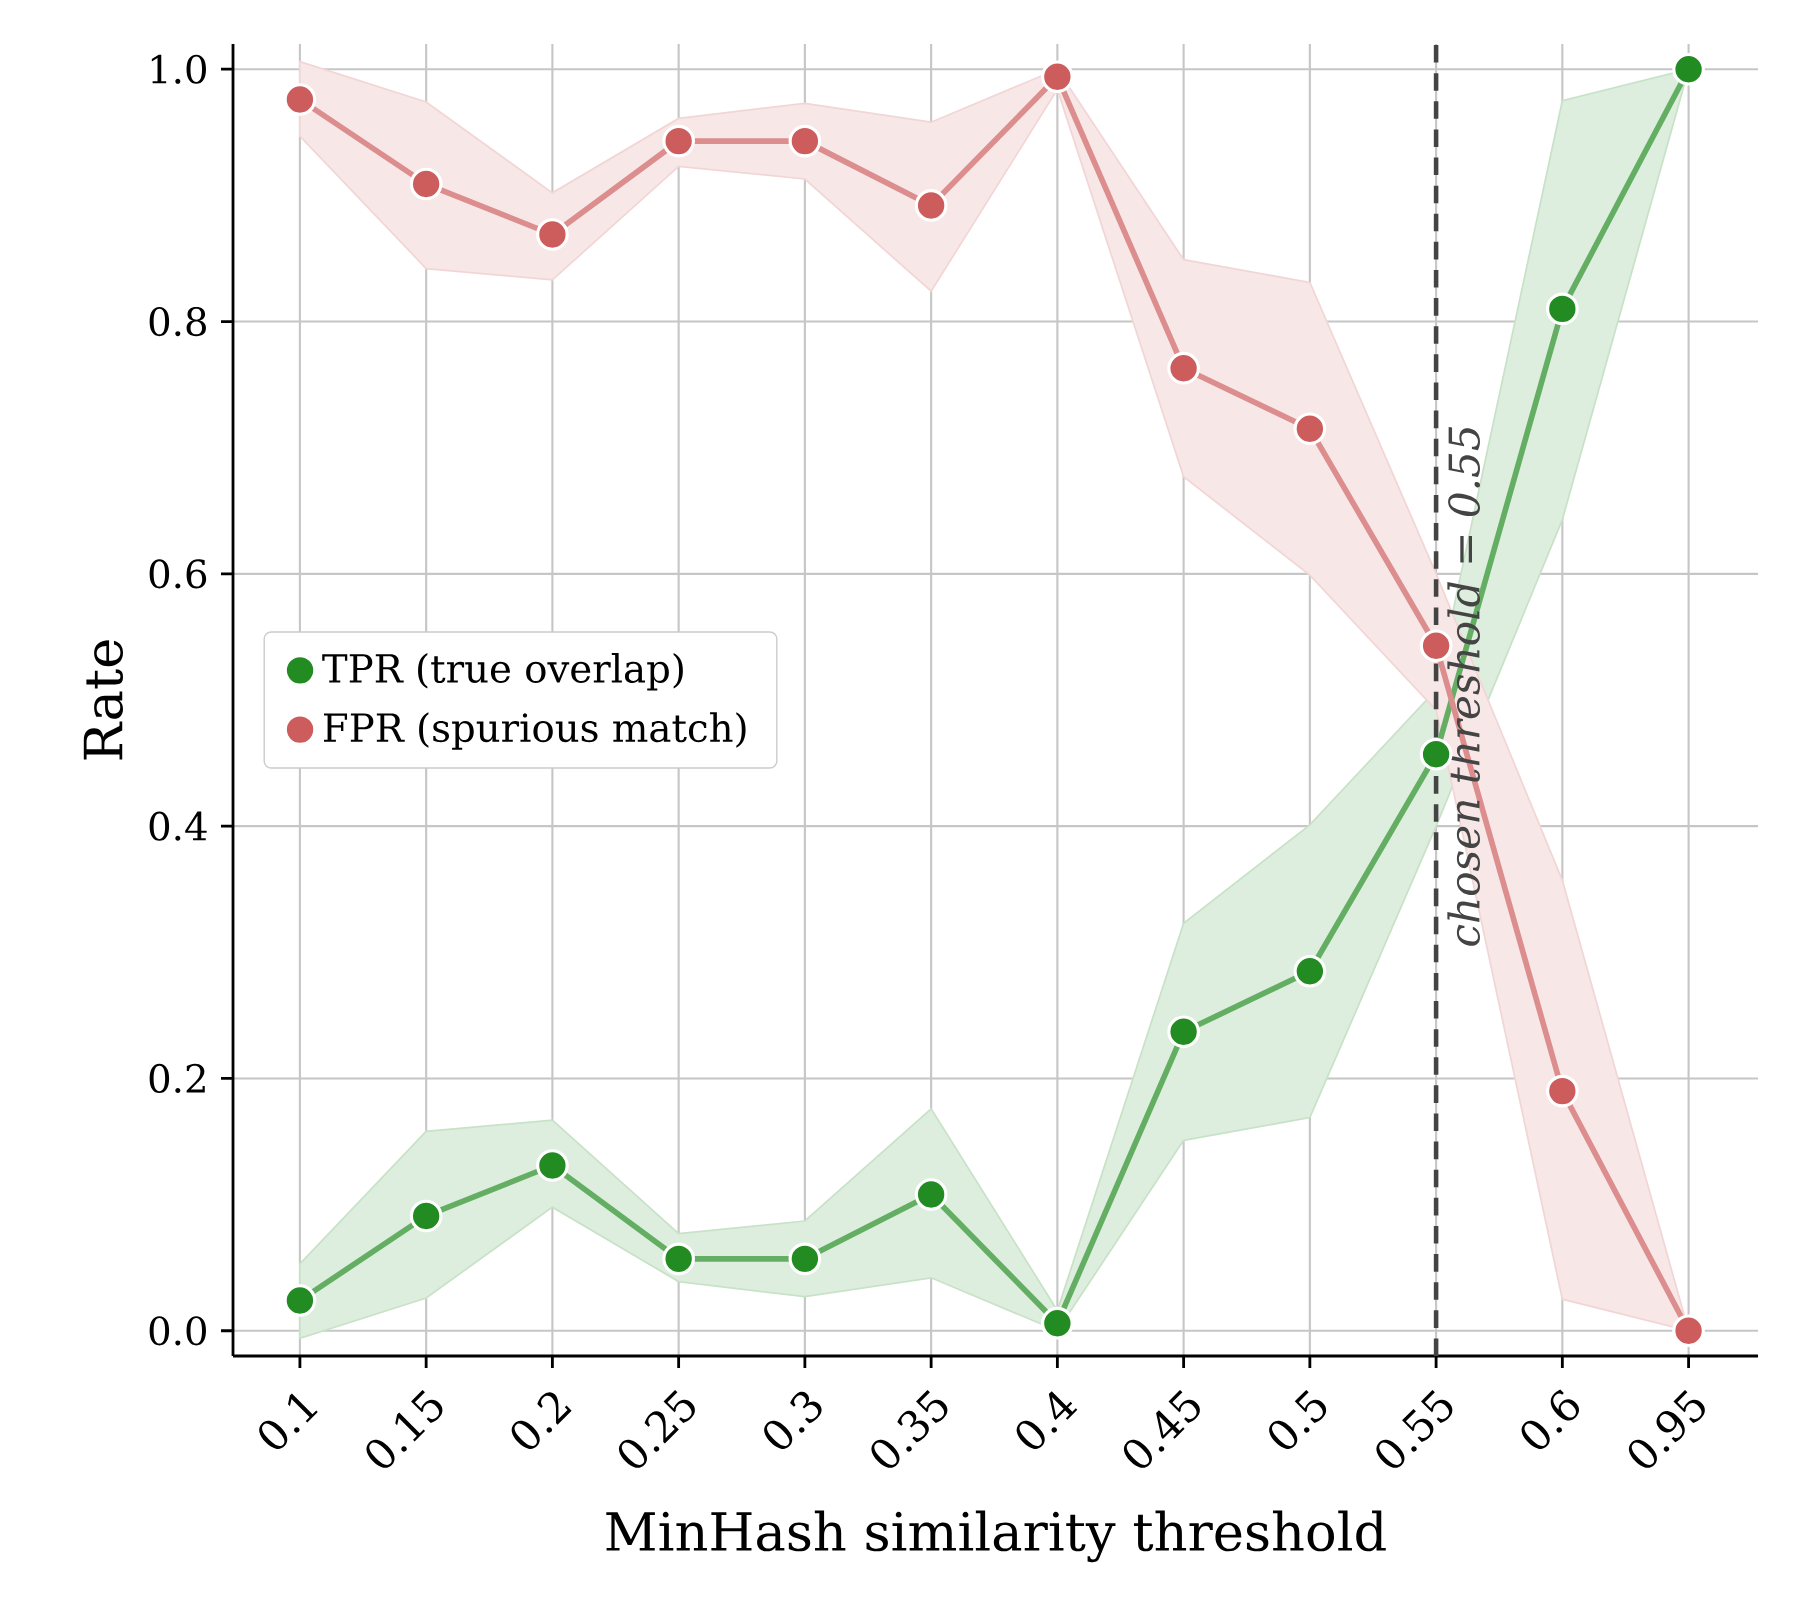  What do you see at coordinates (178, 826) in the screenshot?
I see `y-tick-label: 0.4` at bounding box center [178, 826].